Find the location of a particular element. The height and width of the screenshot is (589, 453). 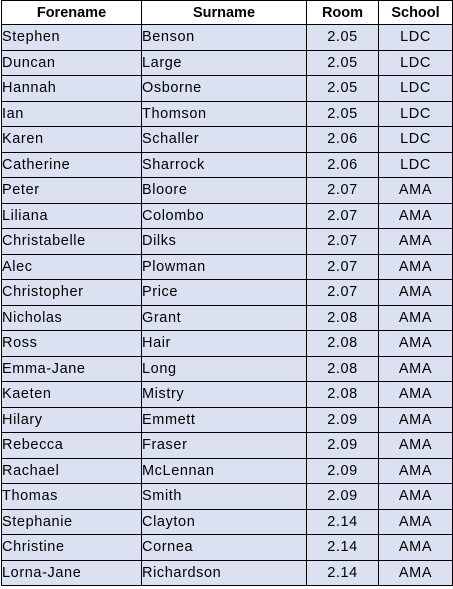

header-row: Forename Surname Room School is located at coordinates (227, 12).